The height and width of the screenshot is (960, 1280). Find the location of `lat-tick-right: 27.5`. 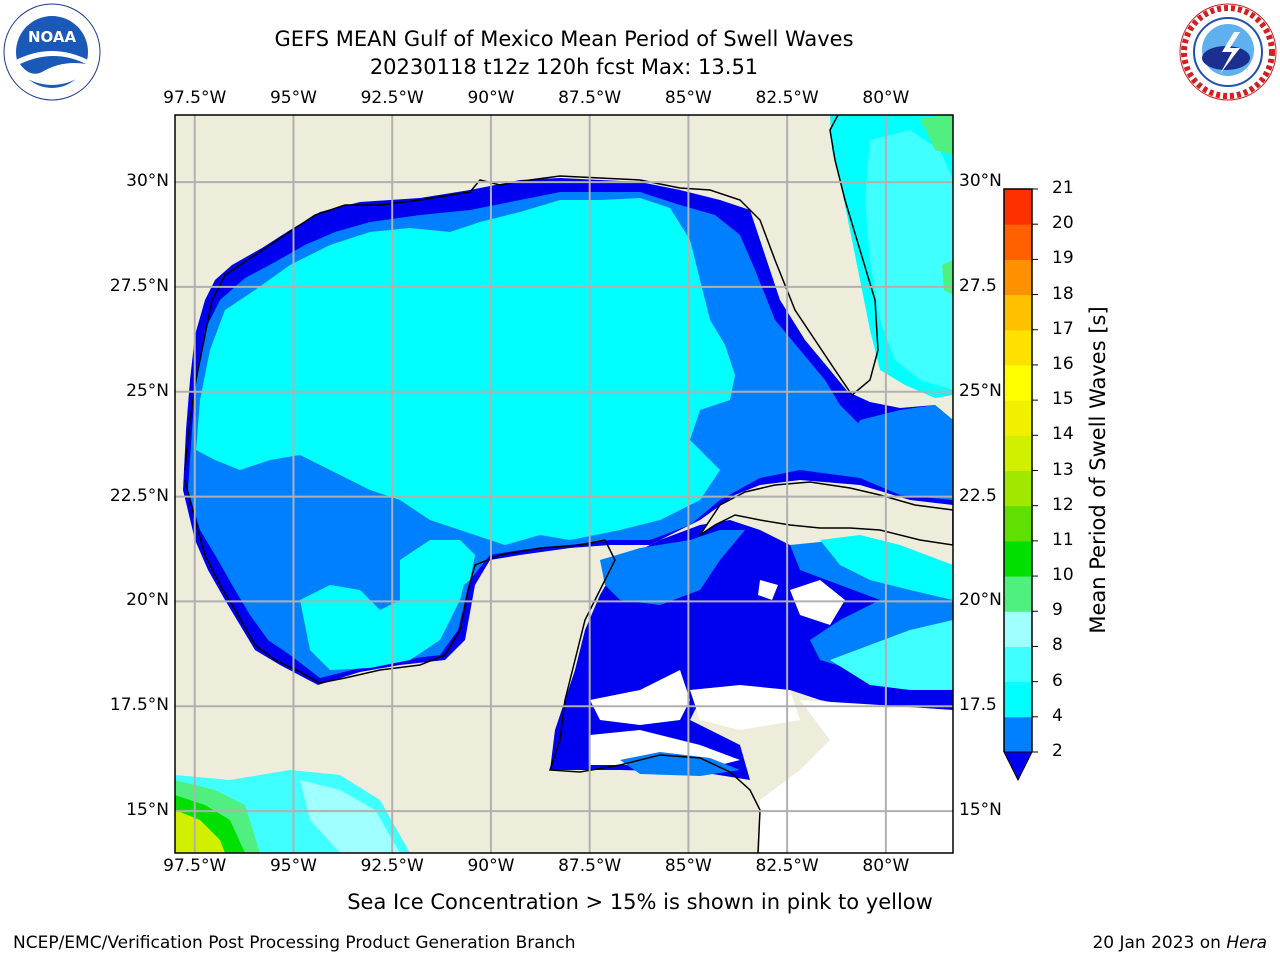

lat-tick-right: 27.5 is located at coordinates (978, 285).